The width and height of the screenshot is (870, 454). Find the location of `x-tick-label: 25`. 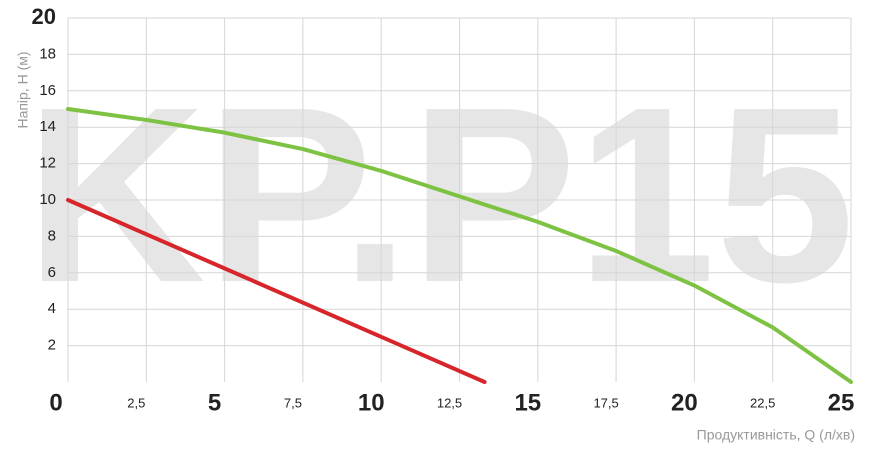

x-tick-label: 25 is located at coordinates (841, 402).